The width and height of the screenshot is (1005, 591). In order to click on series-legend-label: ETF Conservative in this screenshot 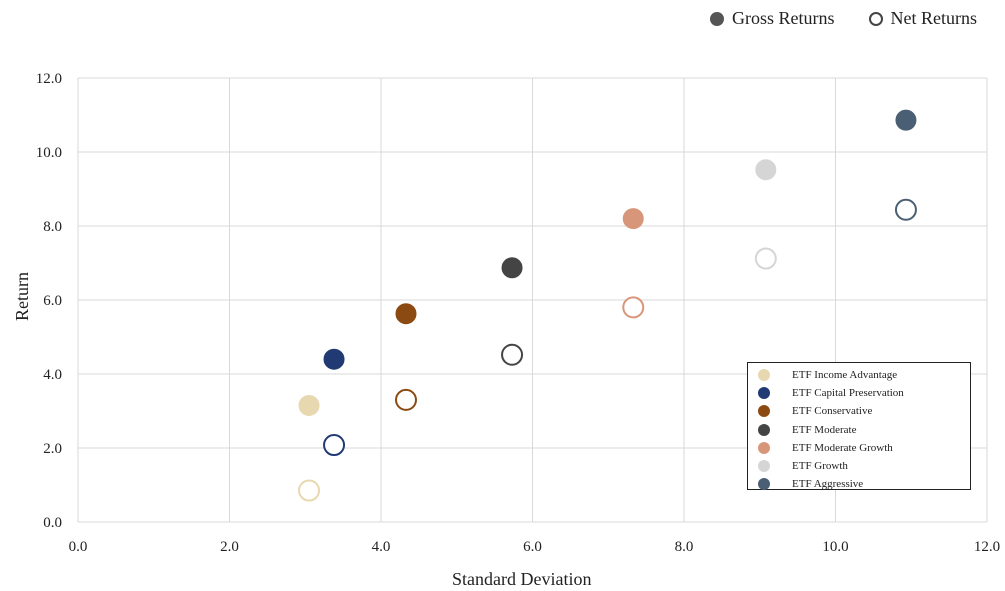, I will do `click(832, 411)`.